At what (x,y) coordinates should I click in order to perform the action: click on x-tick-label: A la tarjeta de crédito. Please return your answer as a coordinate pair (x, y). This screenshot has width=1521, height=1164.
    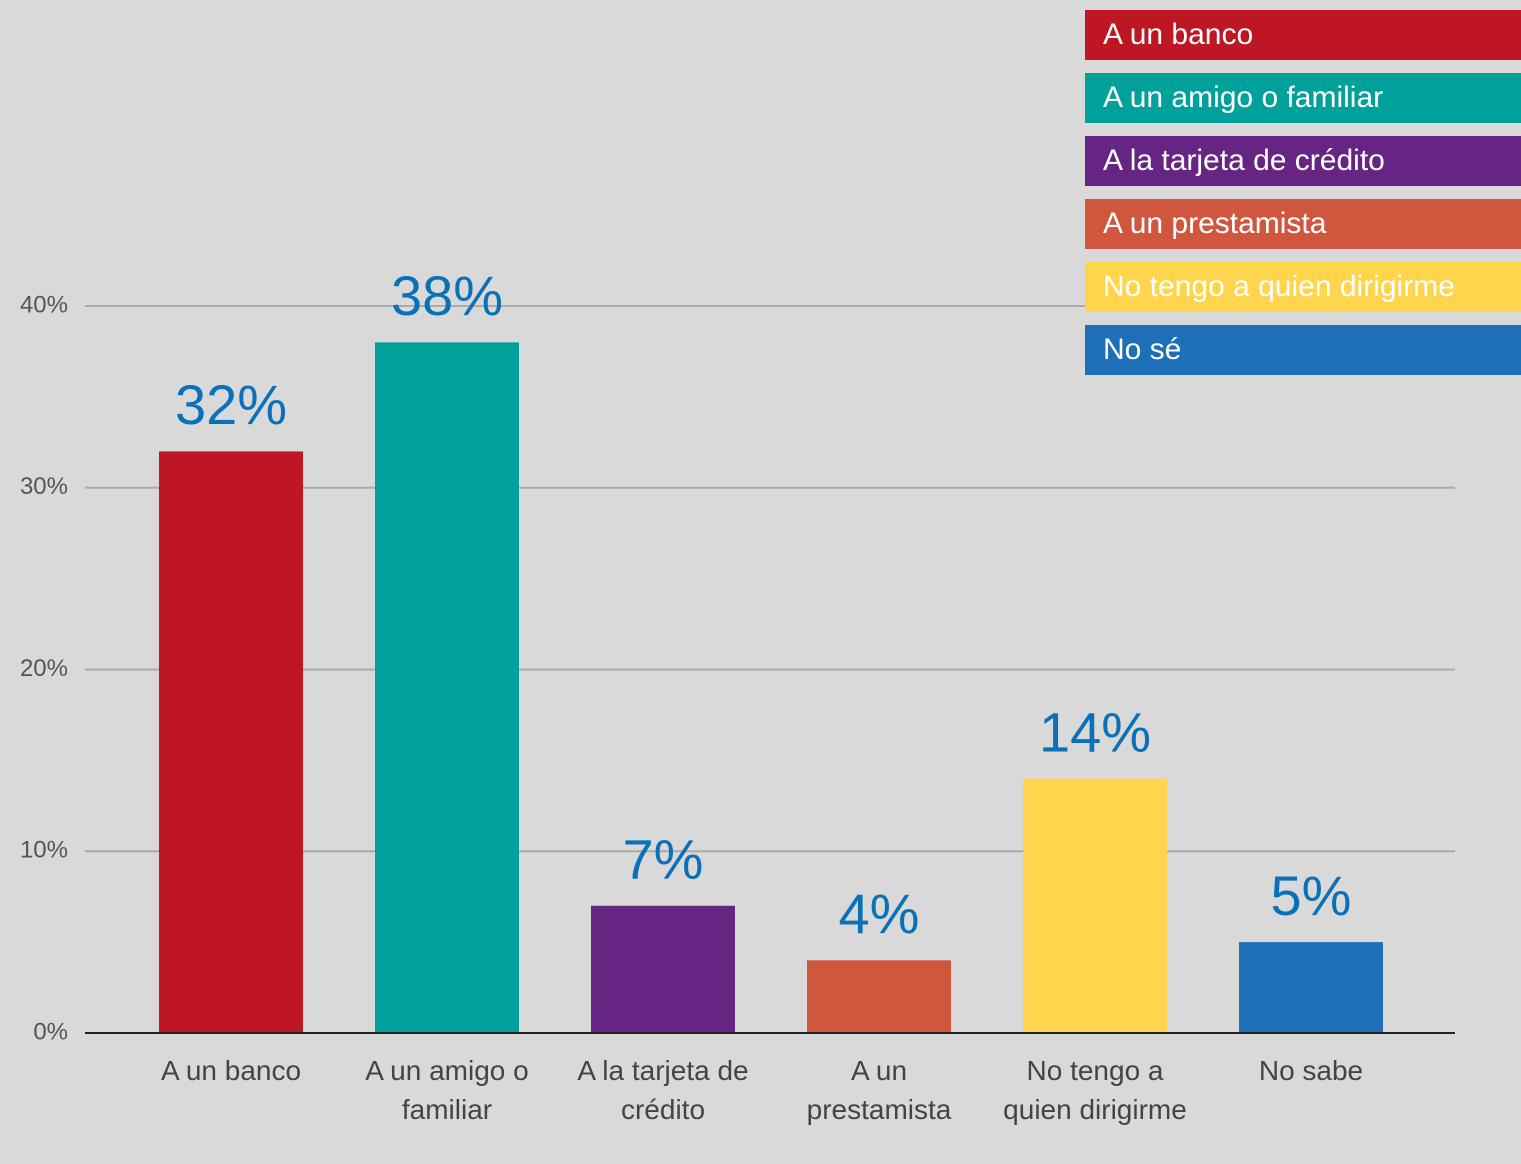
    Looking at the image, I should click on (663, 1090).